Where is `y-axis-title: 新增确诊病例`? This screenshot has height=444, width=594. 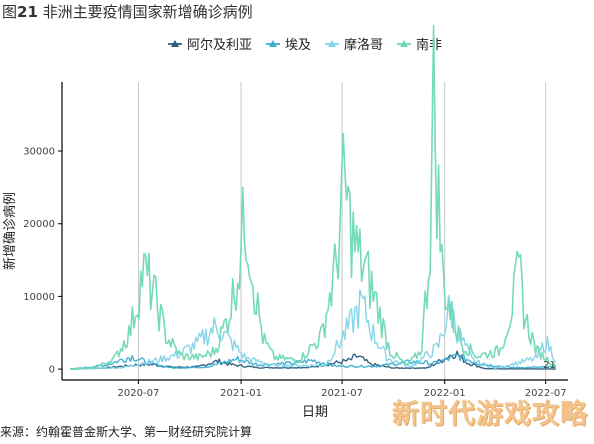 y-axis-title: 新增确诊病例 is located at coordinates (10, 231).